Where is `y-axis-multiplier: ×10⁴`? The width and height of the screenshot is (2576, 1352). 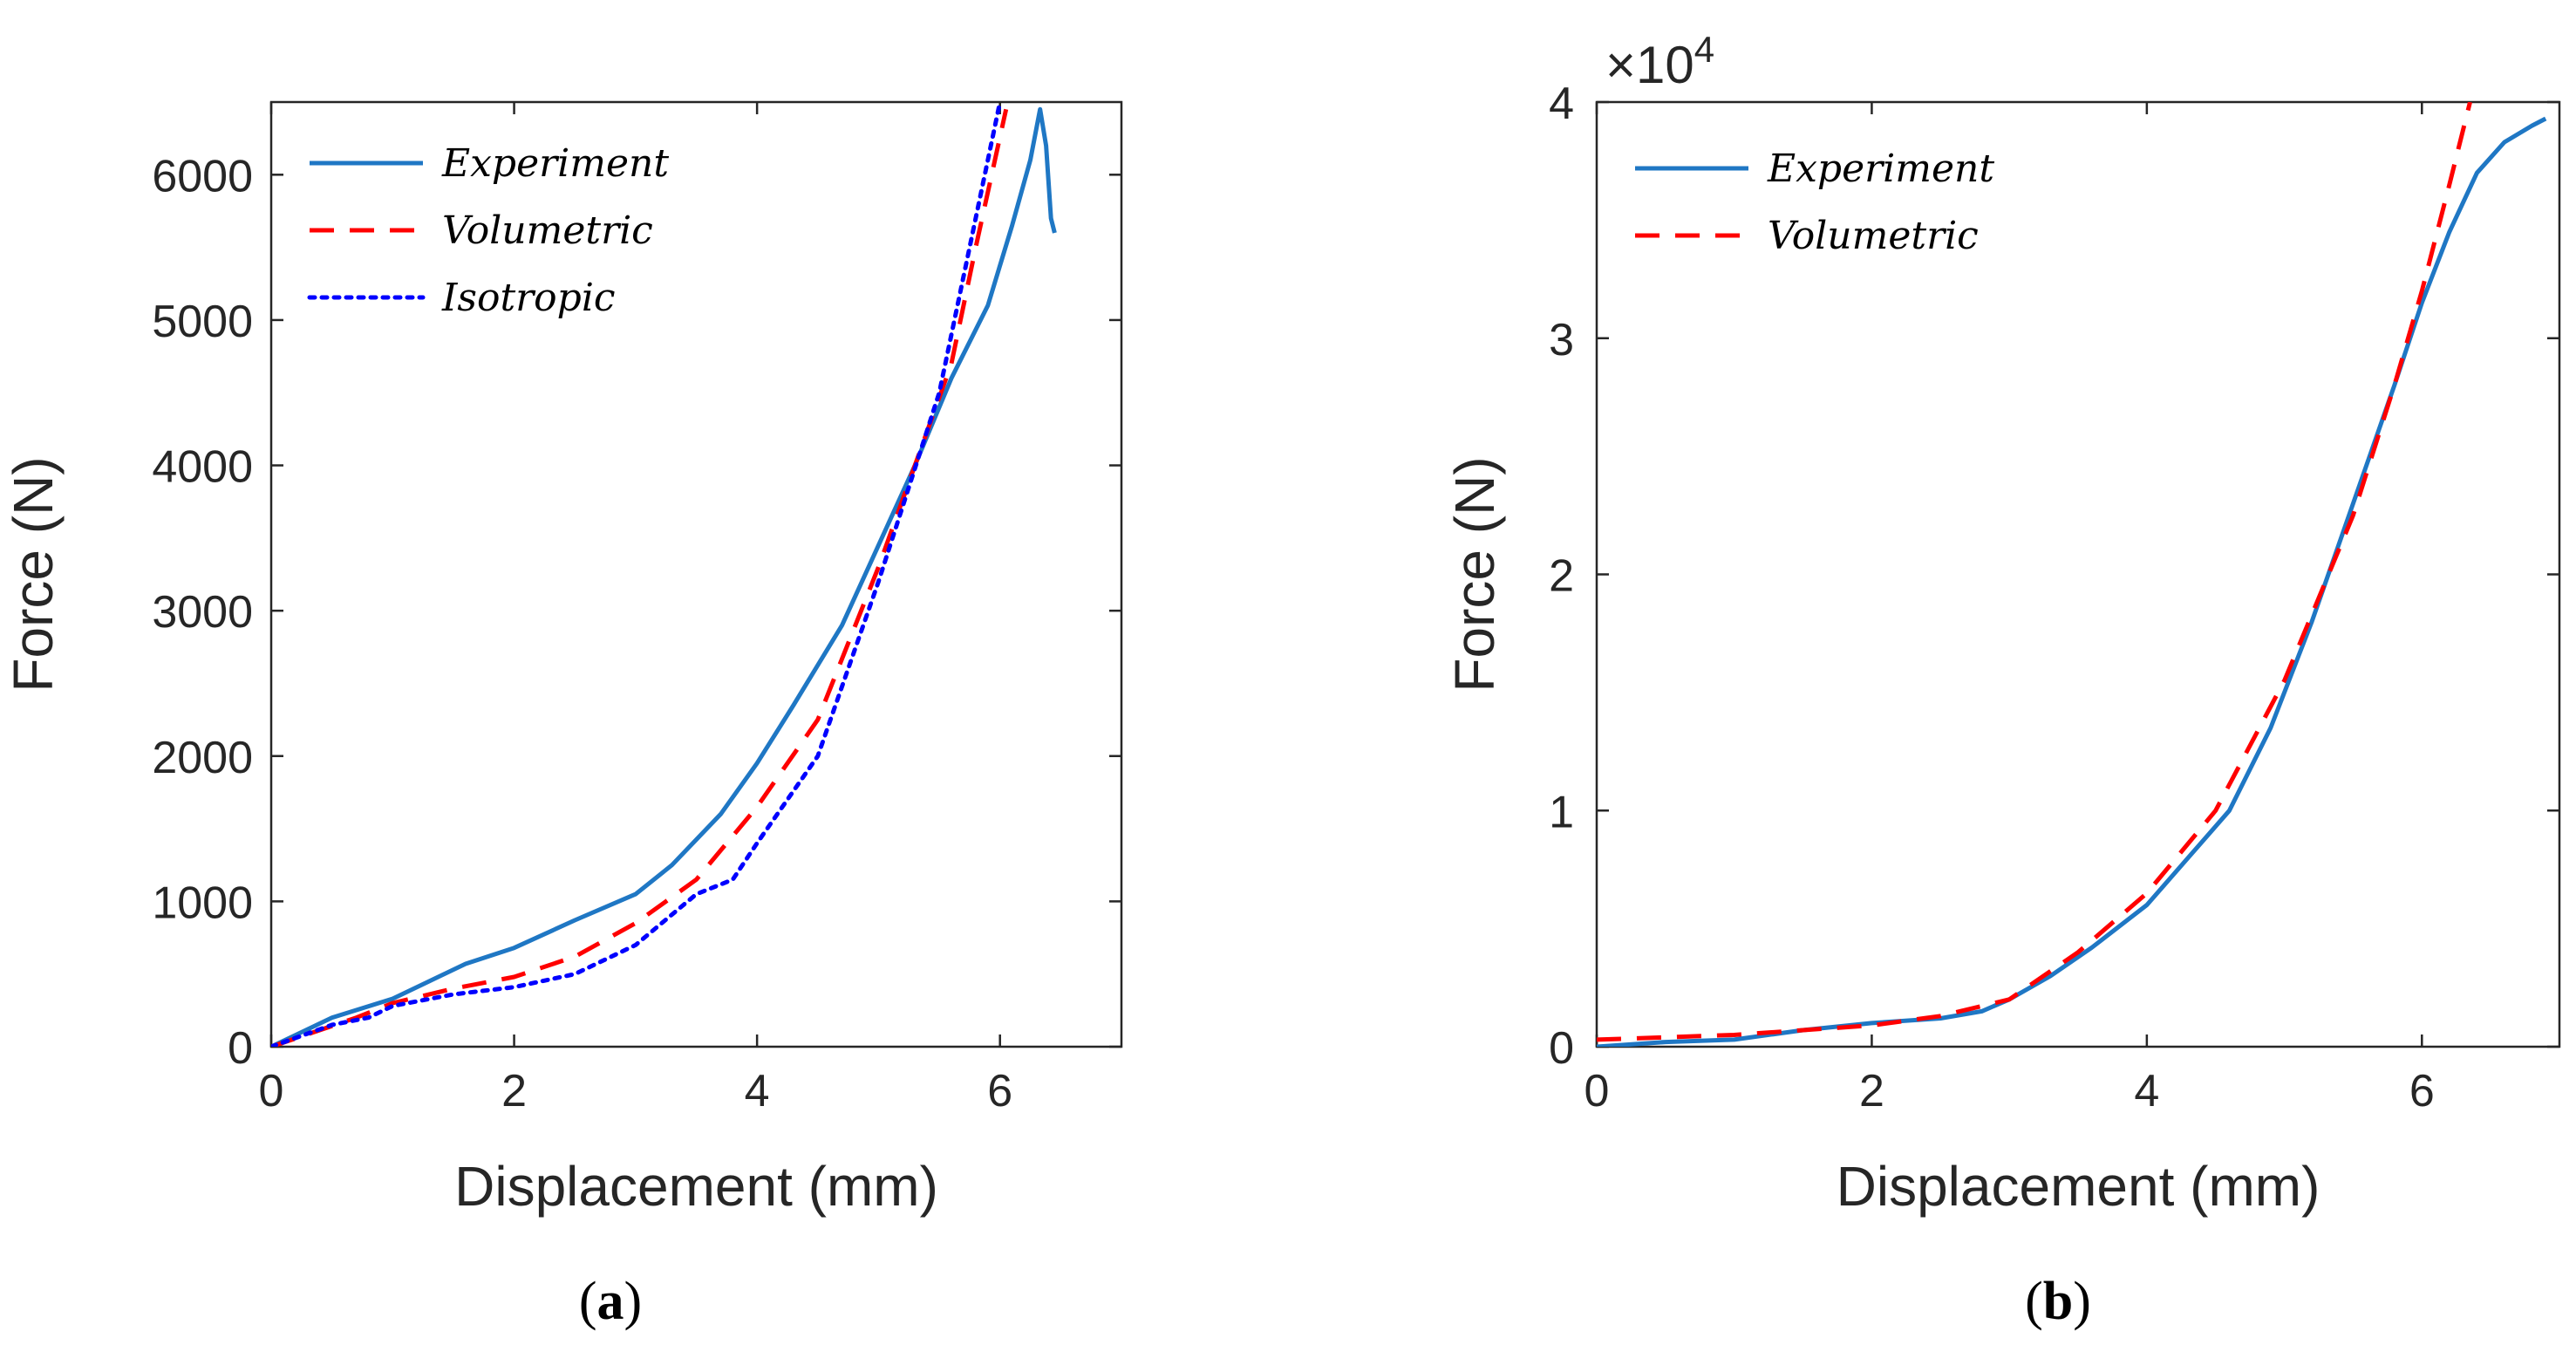
y-axis-multiplier: ×10⁴ is located at coordinates (1660, 61).